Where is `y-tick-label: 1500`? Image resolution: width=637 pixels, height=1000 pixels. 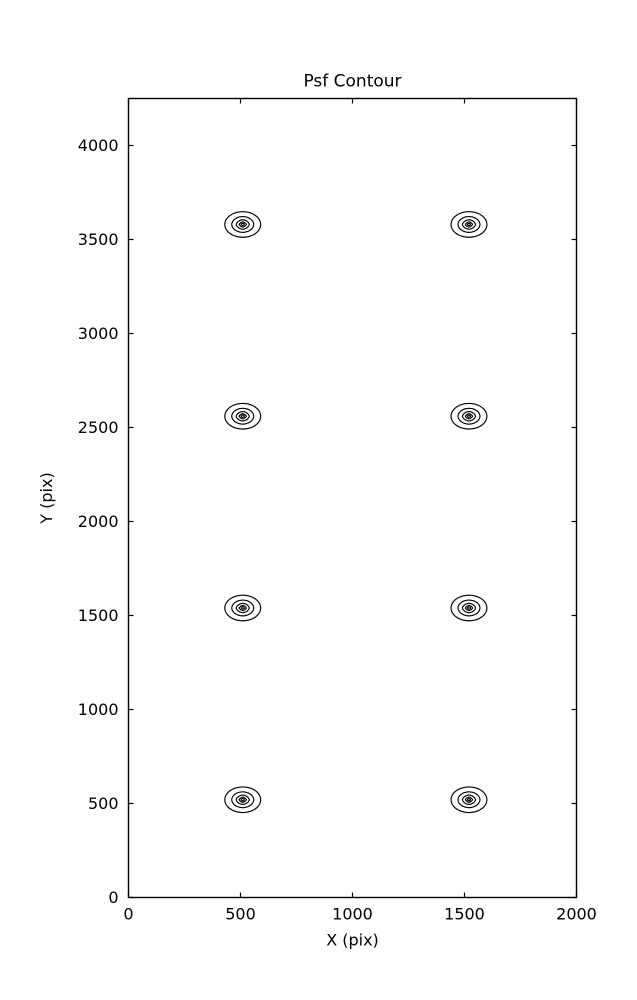
y-tick-label: 1500 is located at coordinates (98, 615).